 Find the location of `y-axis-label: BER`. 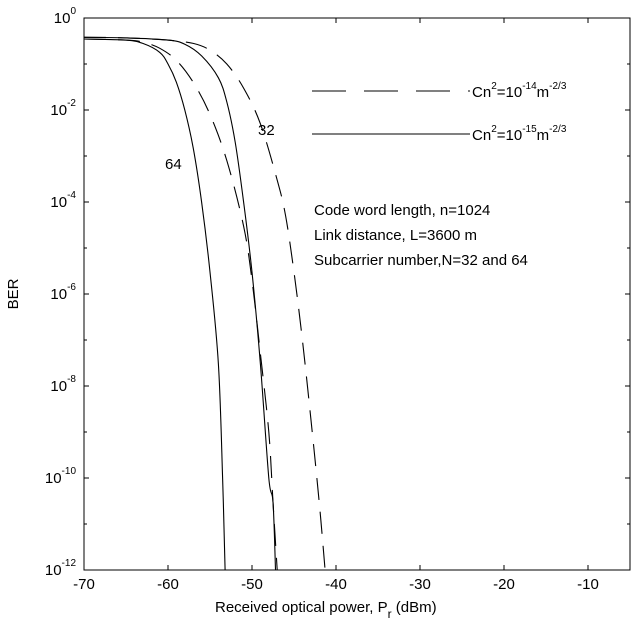

y-axis-label: BER is located at coordinates (13, 293).